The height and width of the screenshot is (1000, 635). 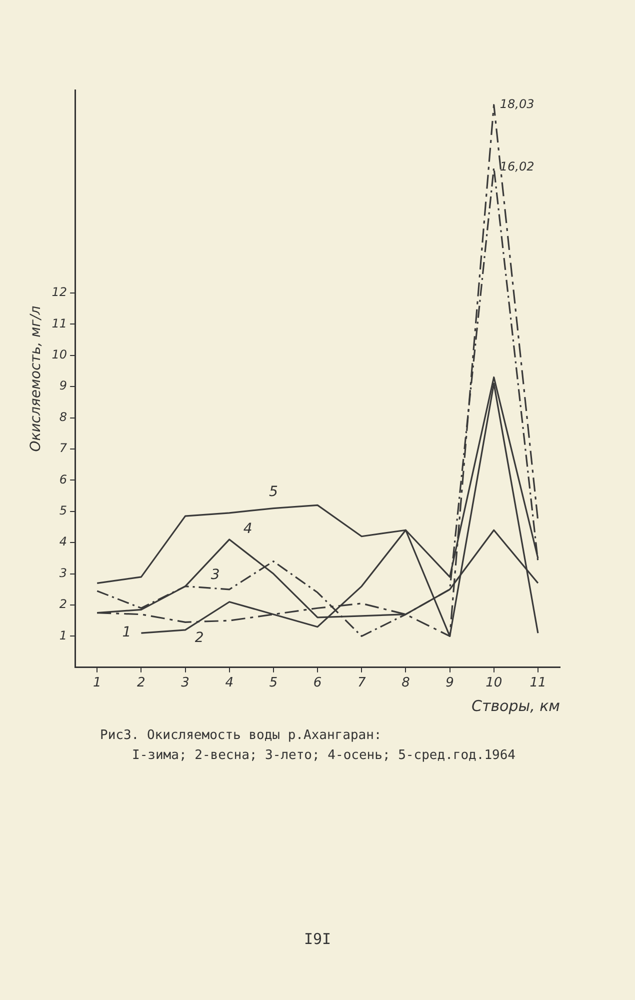 I want to click on y-tick-label: 2, so click(x=63, y=604).